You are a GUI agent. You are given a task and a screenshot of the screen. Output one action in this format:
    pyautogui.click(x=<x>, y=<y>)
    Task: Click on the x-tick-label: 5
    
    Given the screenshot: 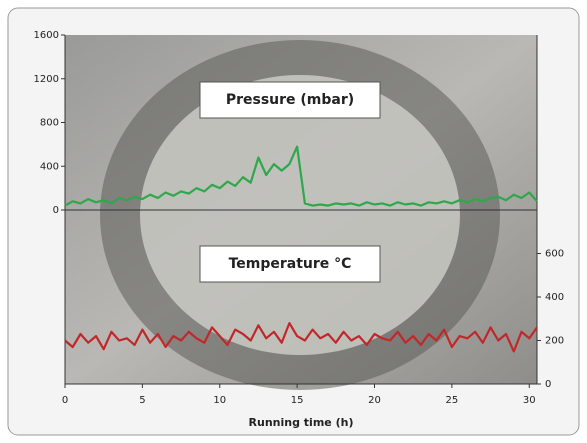 What is the action you would take?
    pyautogui.click(x=142, y=400)
    